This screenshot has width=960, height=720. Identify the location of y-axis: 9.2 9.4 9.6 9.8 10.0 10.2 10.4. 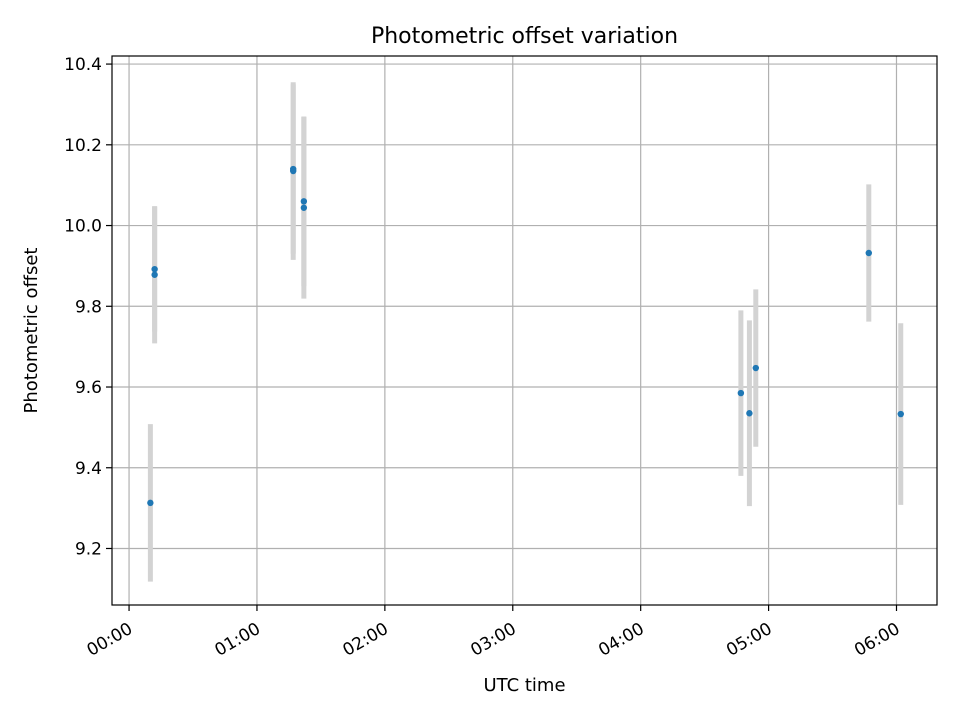
(88, 307).